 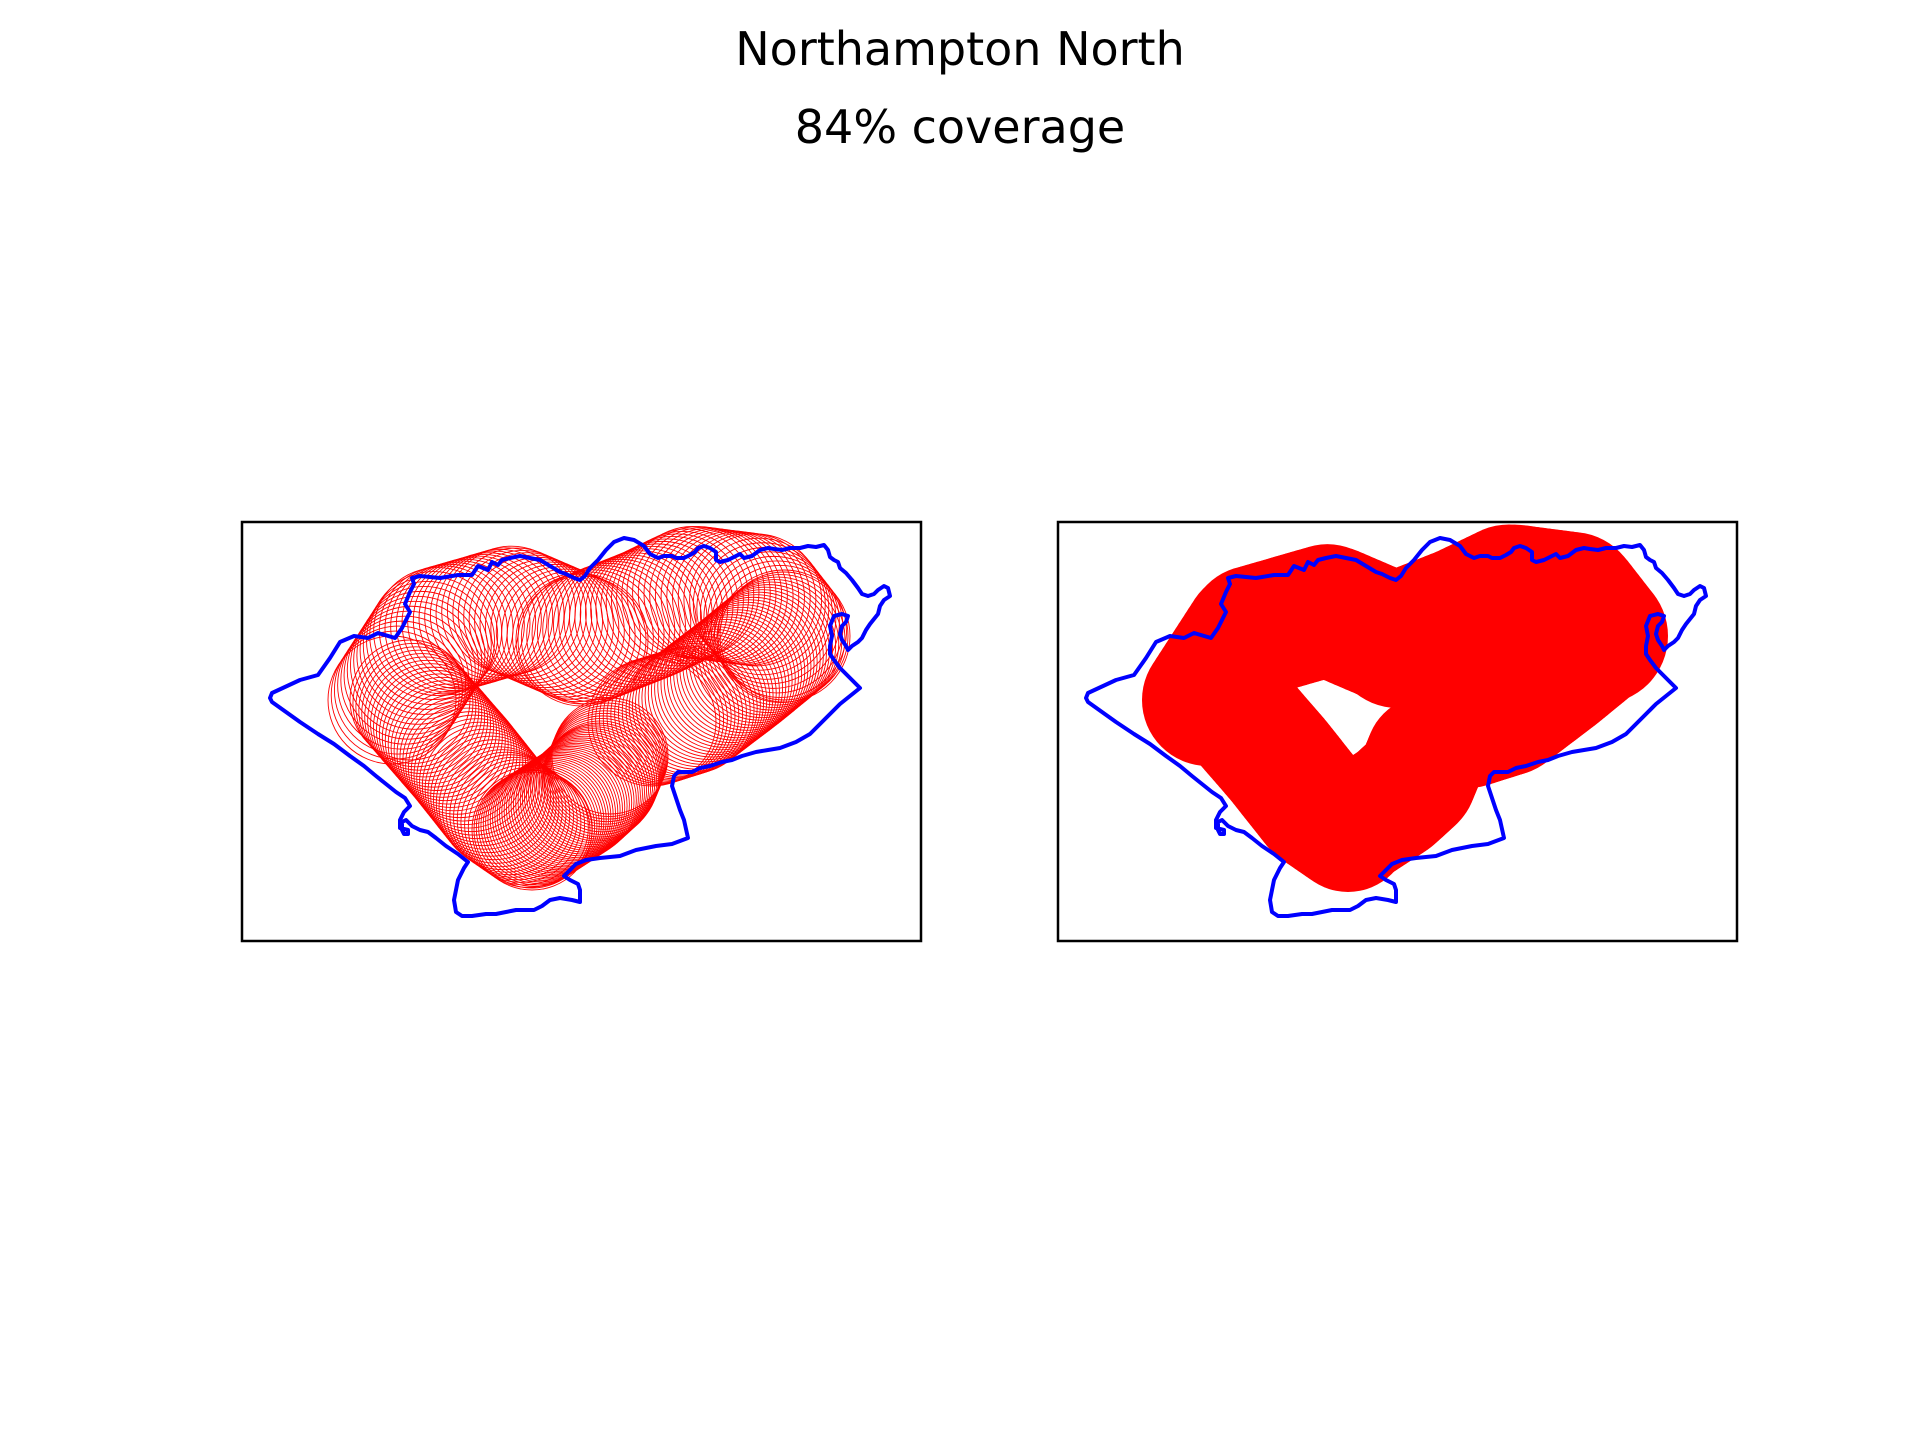 I want to click on right-map-panel, so click(x=1397, y=731).